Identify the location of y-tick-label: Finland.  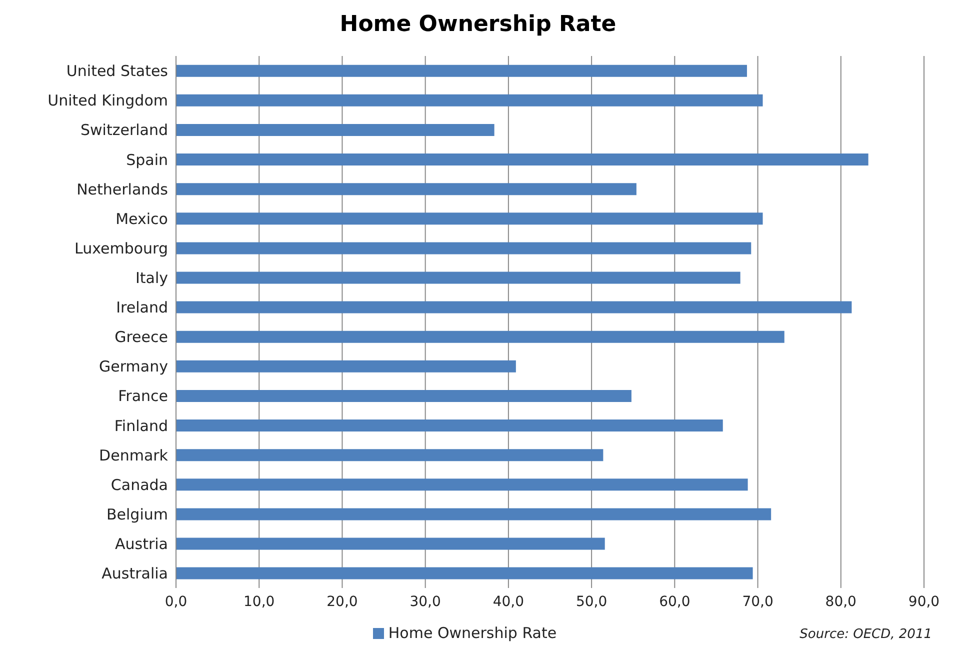
(141, 425).